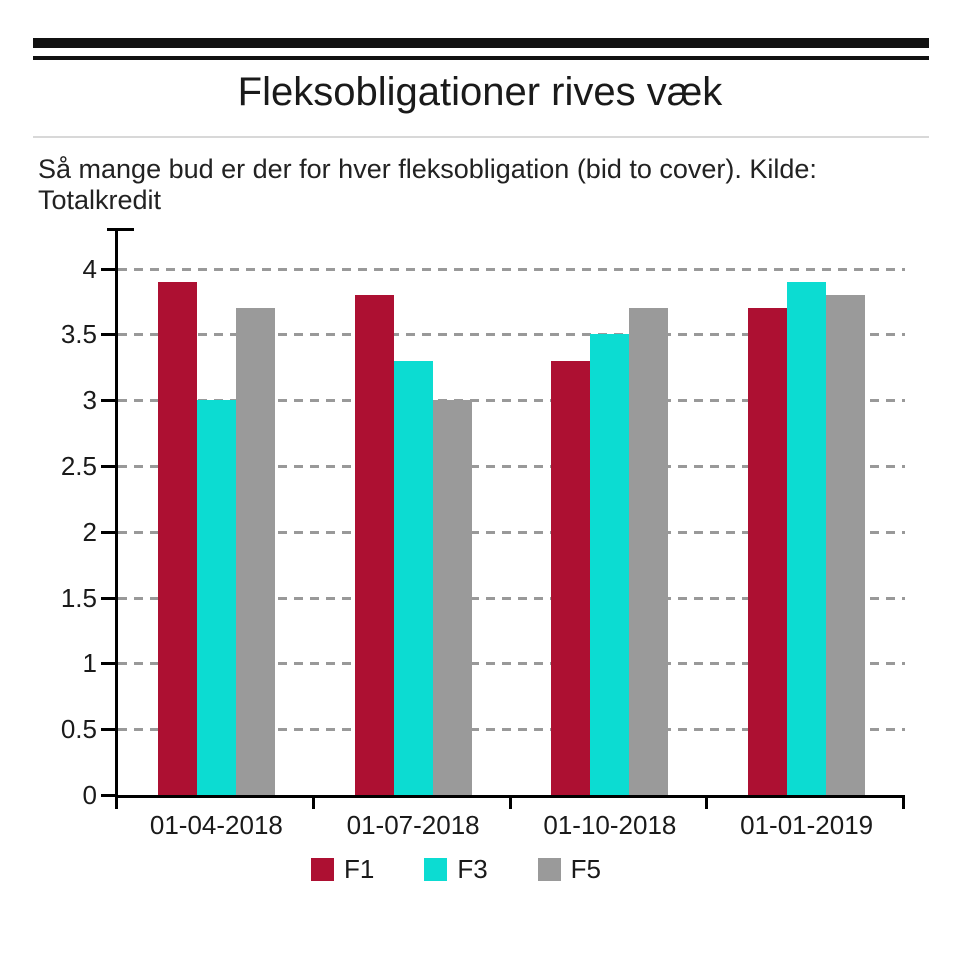 The image size is (960, 958). What do you see at coordinates (845, 544) in the screenshot?
I see `bar-F5-01-01-2019` at bounding box center [845, 544].